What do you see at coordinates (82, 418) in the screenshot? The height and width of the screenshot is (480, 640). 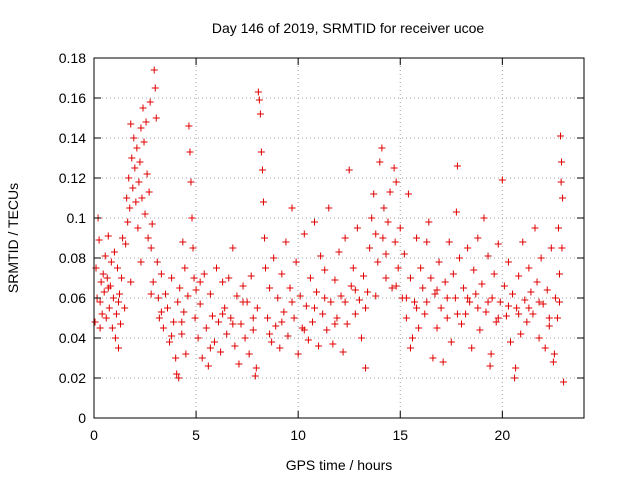 I see `y-tick-label: 0` at bounding box center [82, 418].